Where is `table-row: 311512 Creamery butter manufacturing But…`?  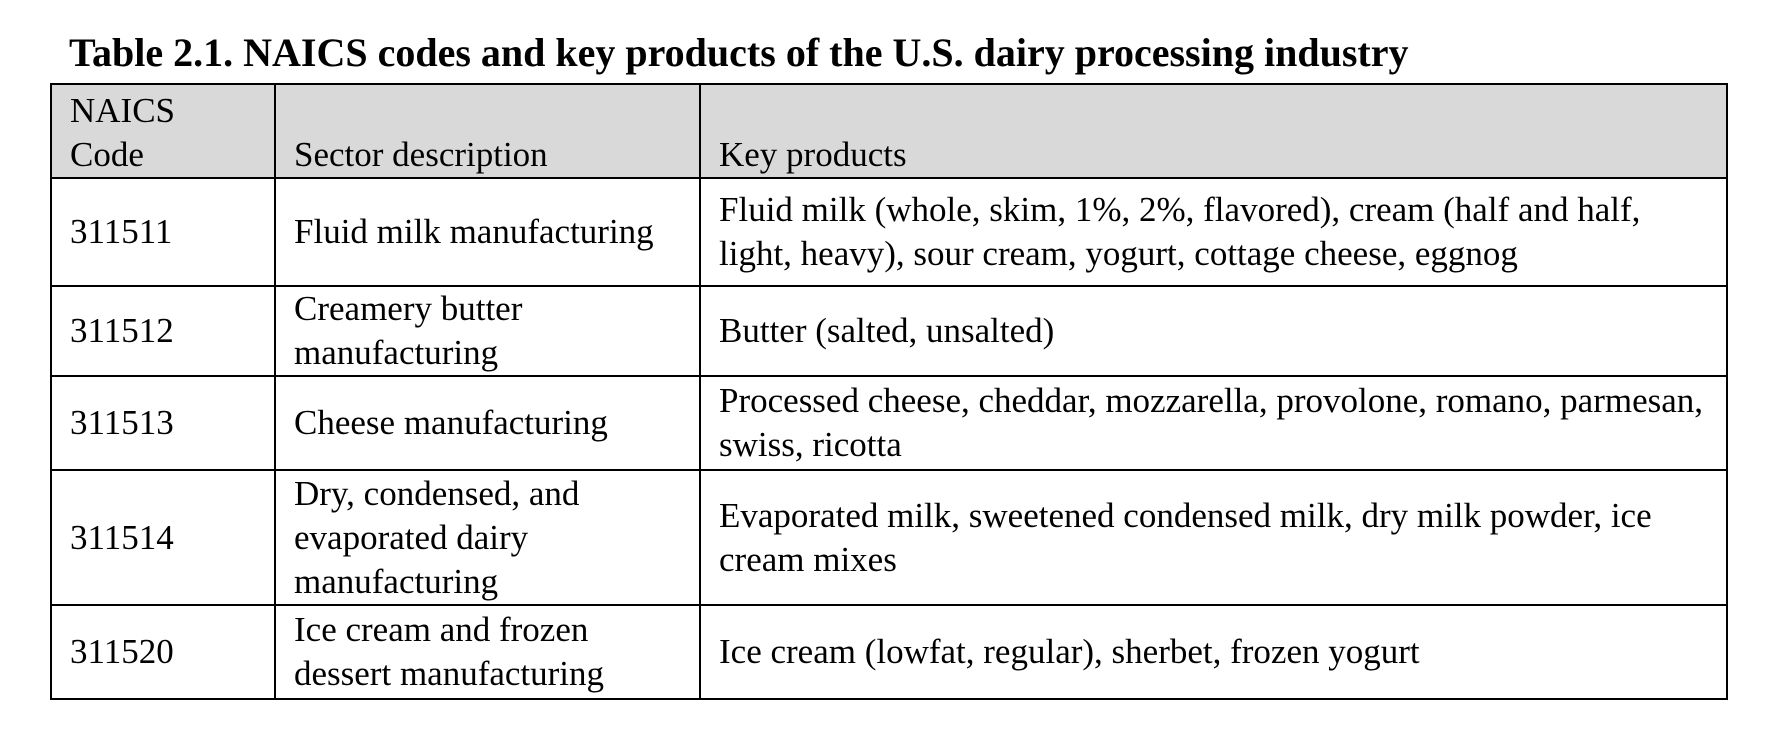 table-row: 311512 Creamery butter manufacturing But… is located at coordinates (889, 331).